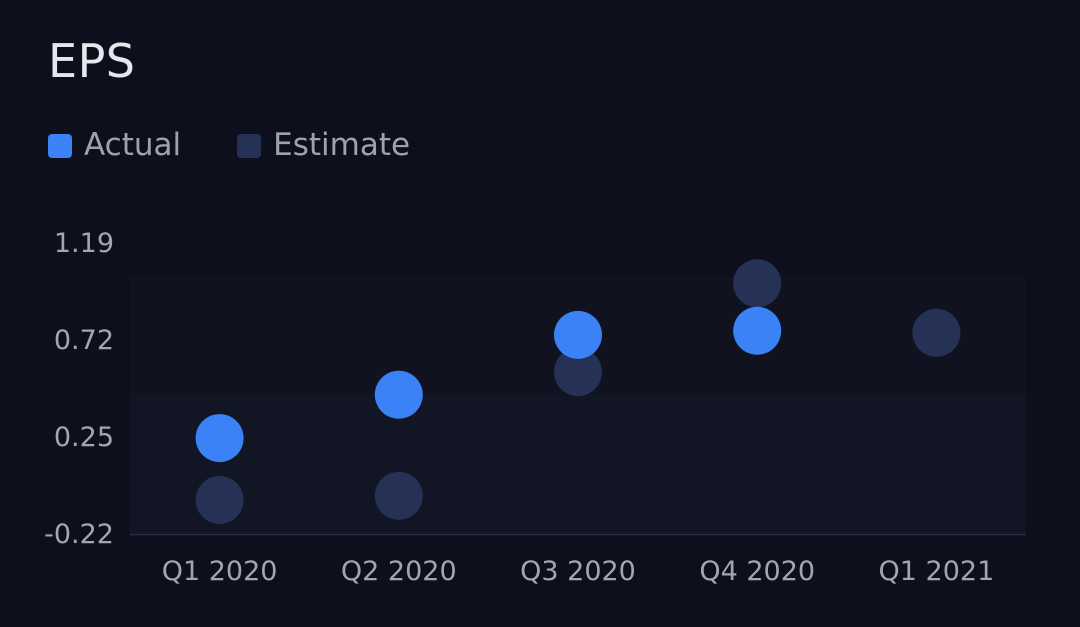 The height and width of the screenshot is (627, 1080). Describe the element at coordinates (133, 145) in the screenshot. I see `legend-label-actual: Actual` at that location.